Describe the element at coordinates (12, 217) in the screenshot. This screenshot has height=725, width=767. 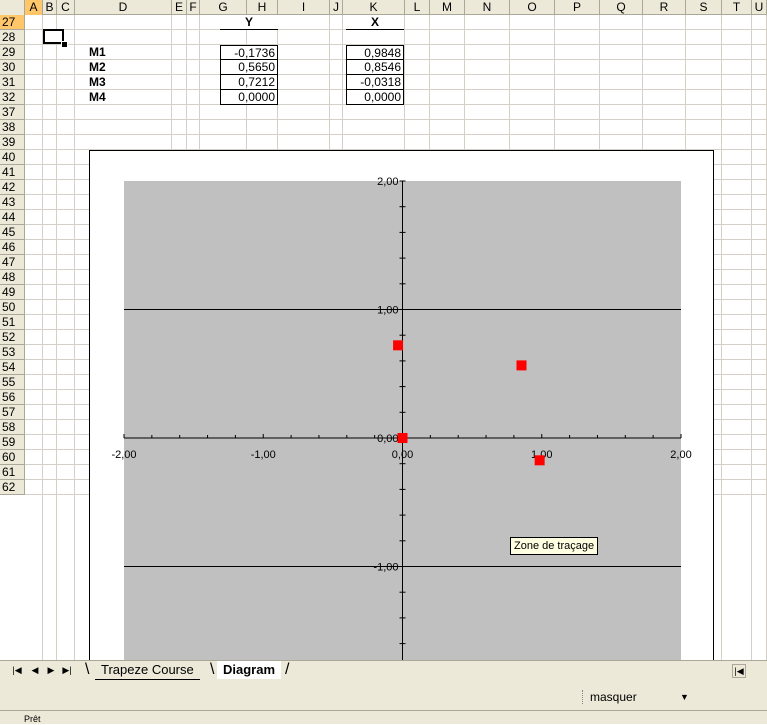
I see `row-header: 44` at that location.